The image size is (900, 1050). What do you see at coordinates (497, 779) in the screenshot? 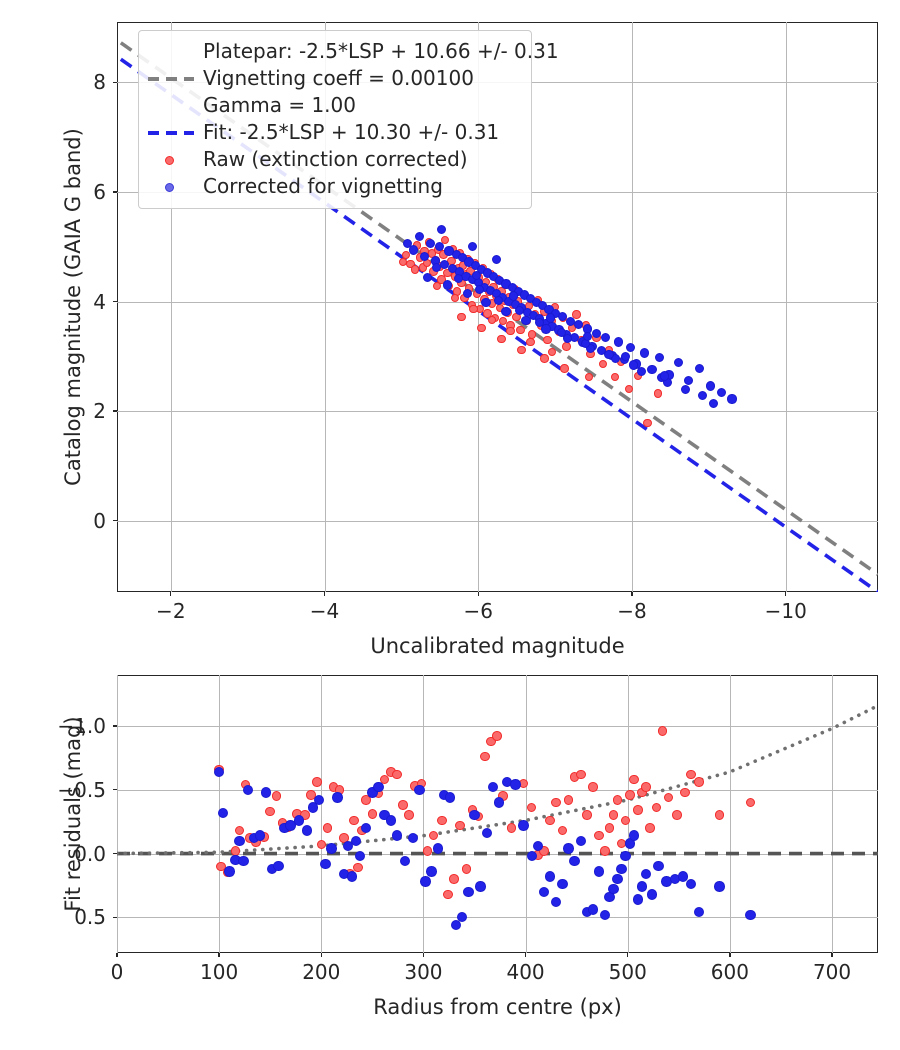
I see `model-curve-vignetting-model` at bounding box center [497, 779].